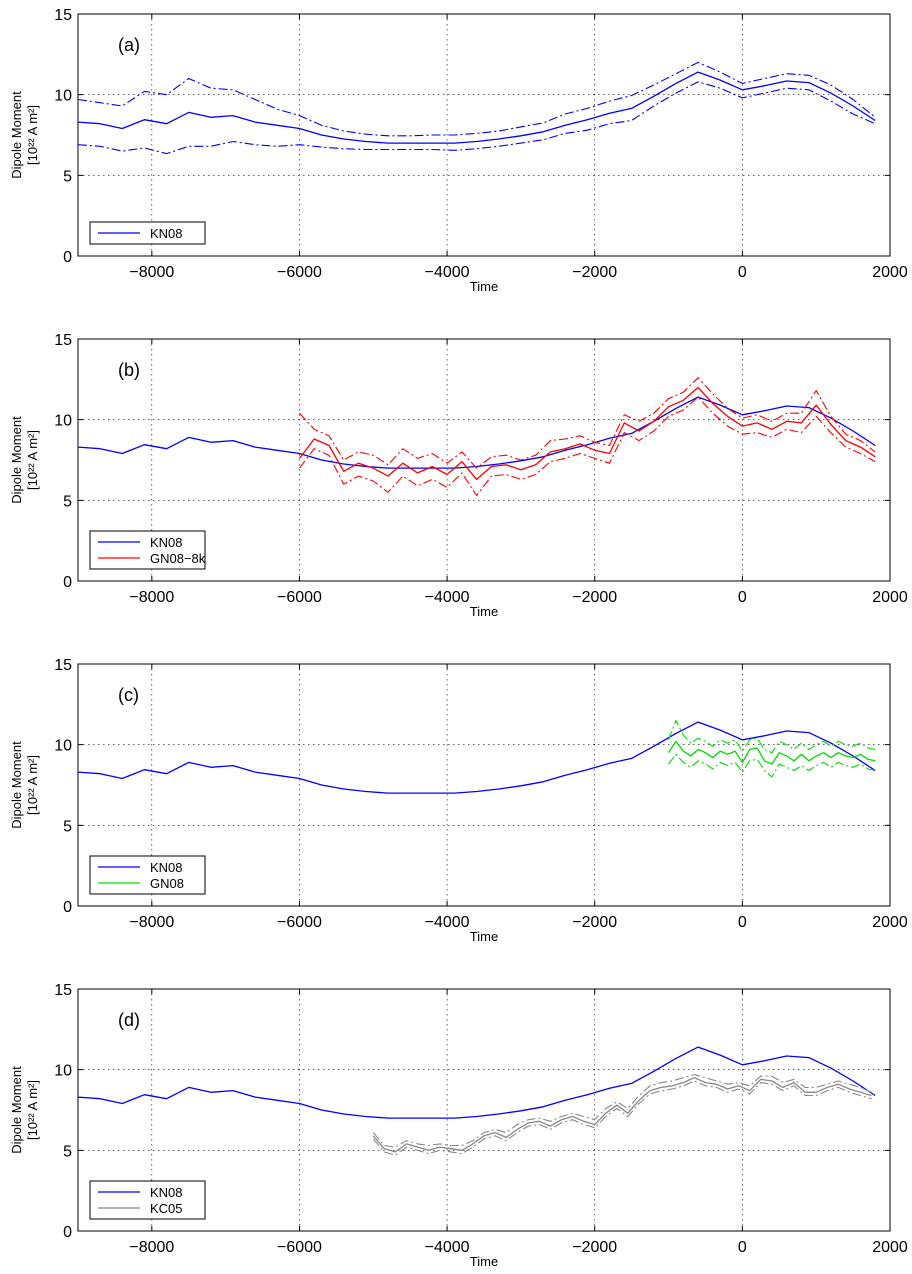 This screenshot has height=1274, width=912. I want to click on legend-label: KC05, so click(166, 1208).